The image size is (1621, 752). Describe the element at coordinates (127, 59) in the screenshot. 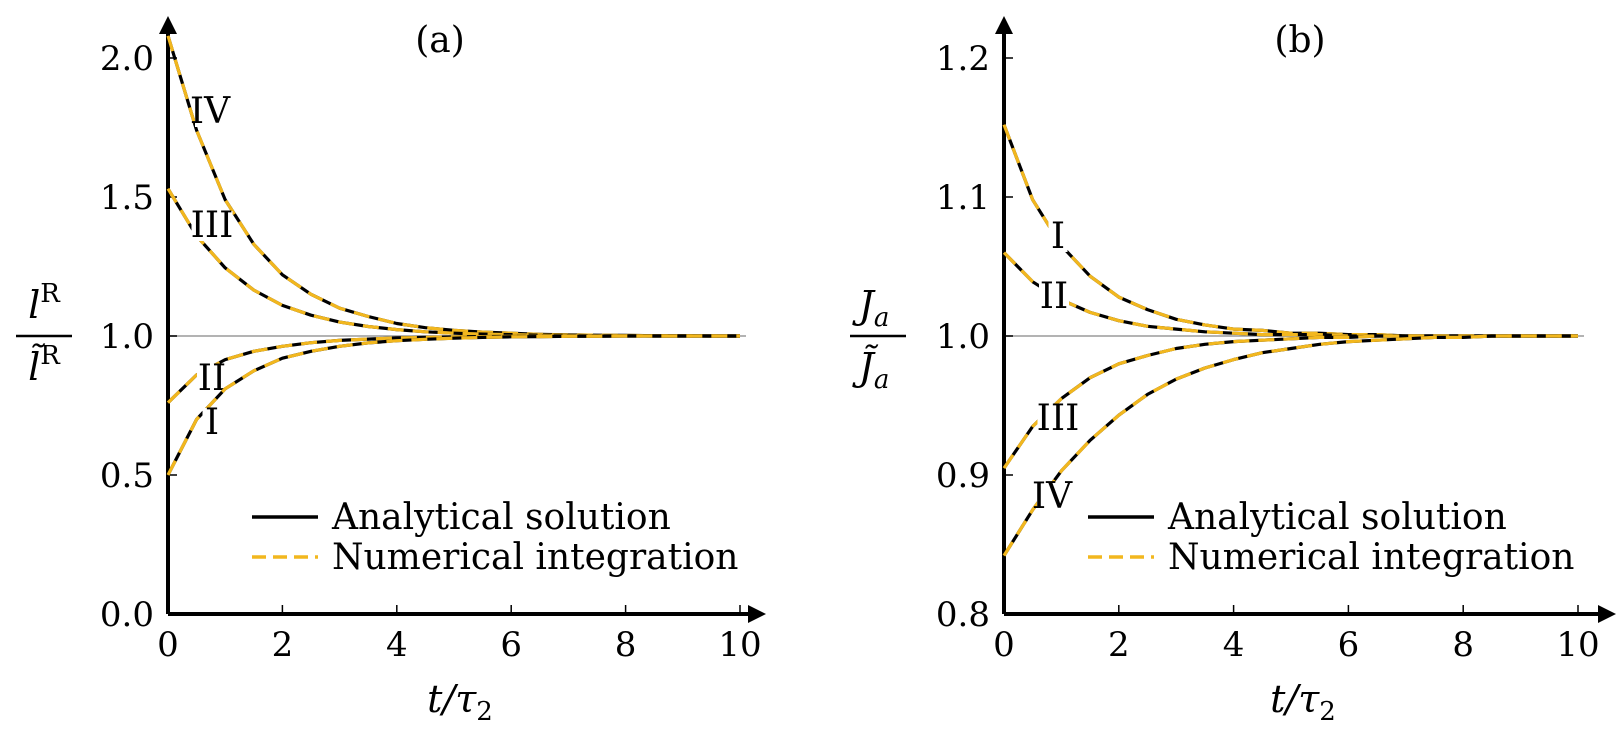

I see `y-tick-label: 2.0` at that location.